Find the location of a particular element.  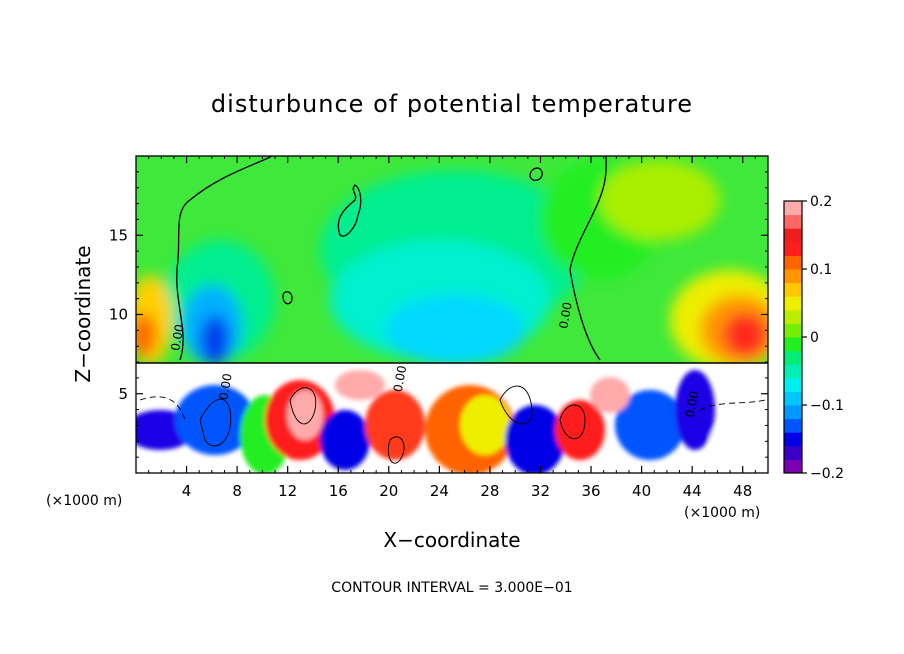

x-tick-label: 8 is located at coordinates (237, 491).